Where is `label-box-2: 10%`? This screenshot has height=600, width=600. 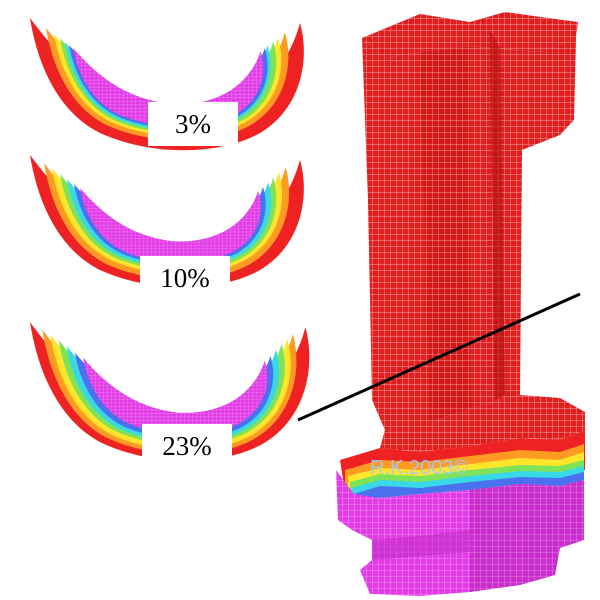
label-box-2: 10% is located at coordinates (185, 278).